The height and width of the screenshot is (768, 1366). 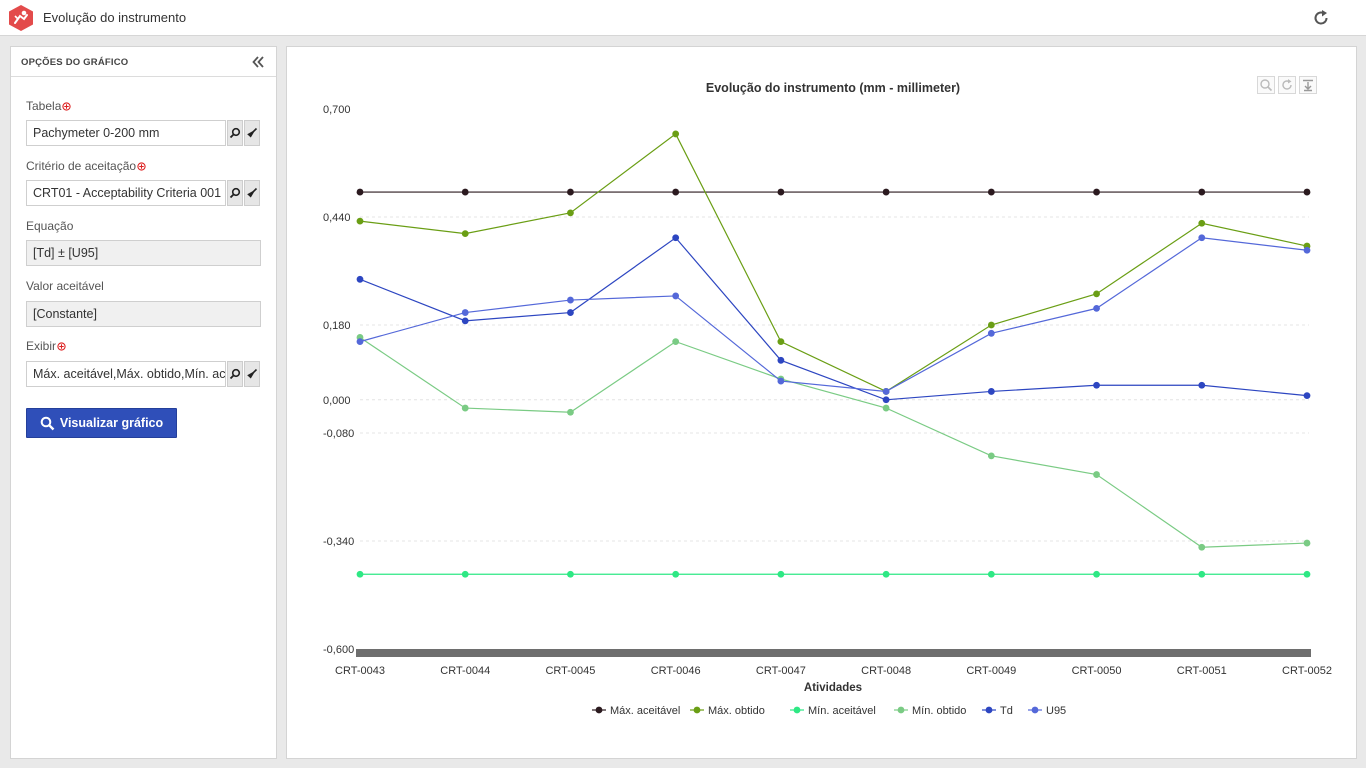 What do you see at coordinates (991, 671) in the screenshot?
I see `x-tick-label: CRT-0049` at bounding box center [991, 671].